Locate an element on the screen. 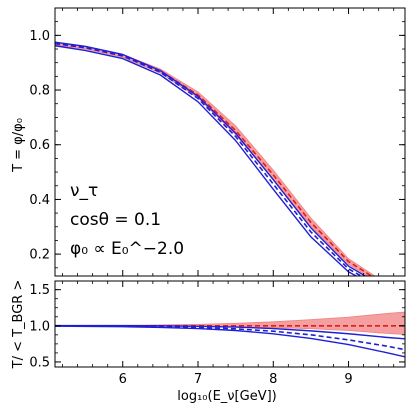 The height and width of the screenshot is (413, 413). x-tick-label: 7 is located at coordinates (198, 379).